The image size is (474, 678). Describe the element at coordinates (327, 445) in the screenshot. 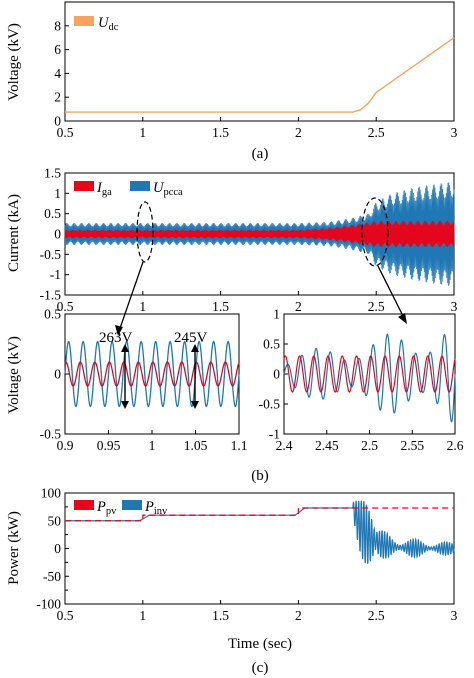

I see `x-tick-label: 2.45` at that location.